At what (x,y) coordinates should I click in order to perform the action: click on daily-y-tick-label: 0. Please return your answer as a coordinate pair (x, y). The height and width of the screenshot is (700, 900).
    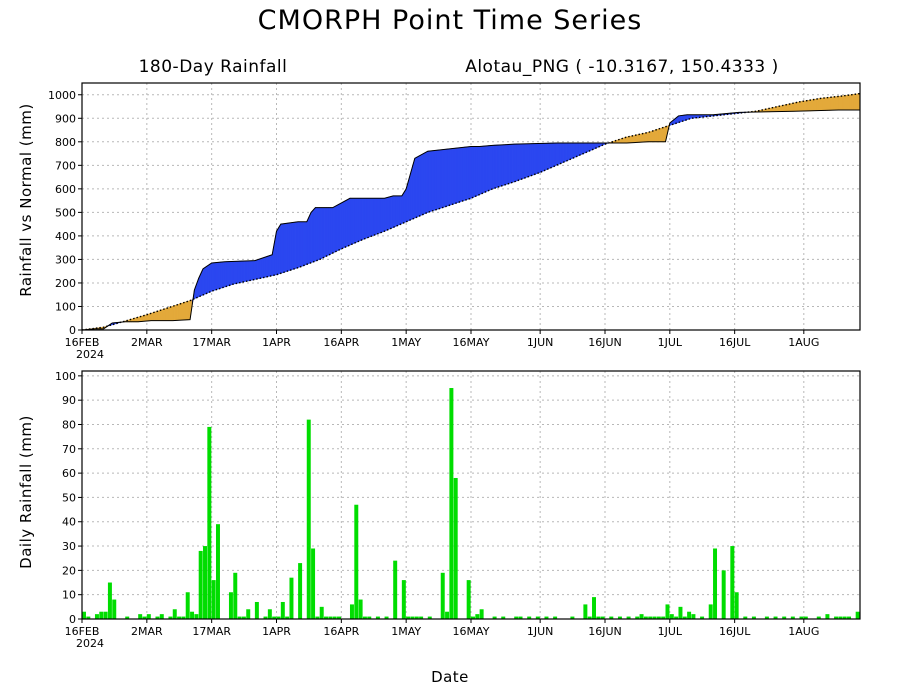
    Looking at the image, I should click on (72, 619).